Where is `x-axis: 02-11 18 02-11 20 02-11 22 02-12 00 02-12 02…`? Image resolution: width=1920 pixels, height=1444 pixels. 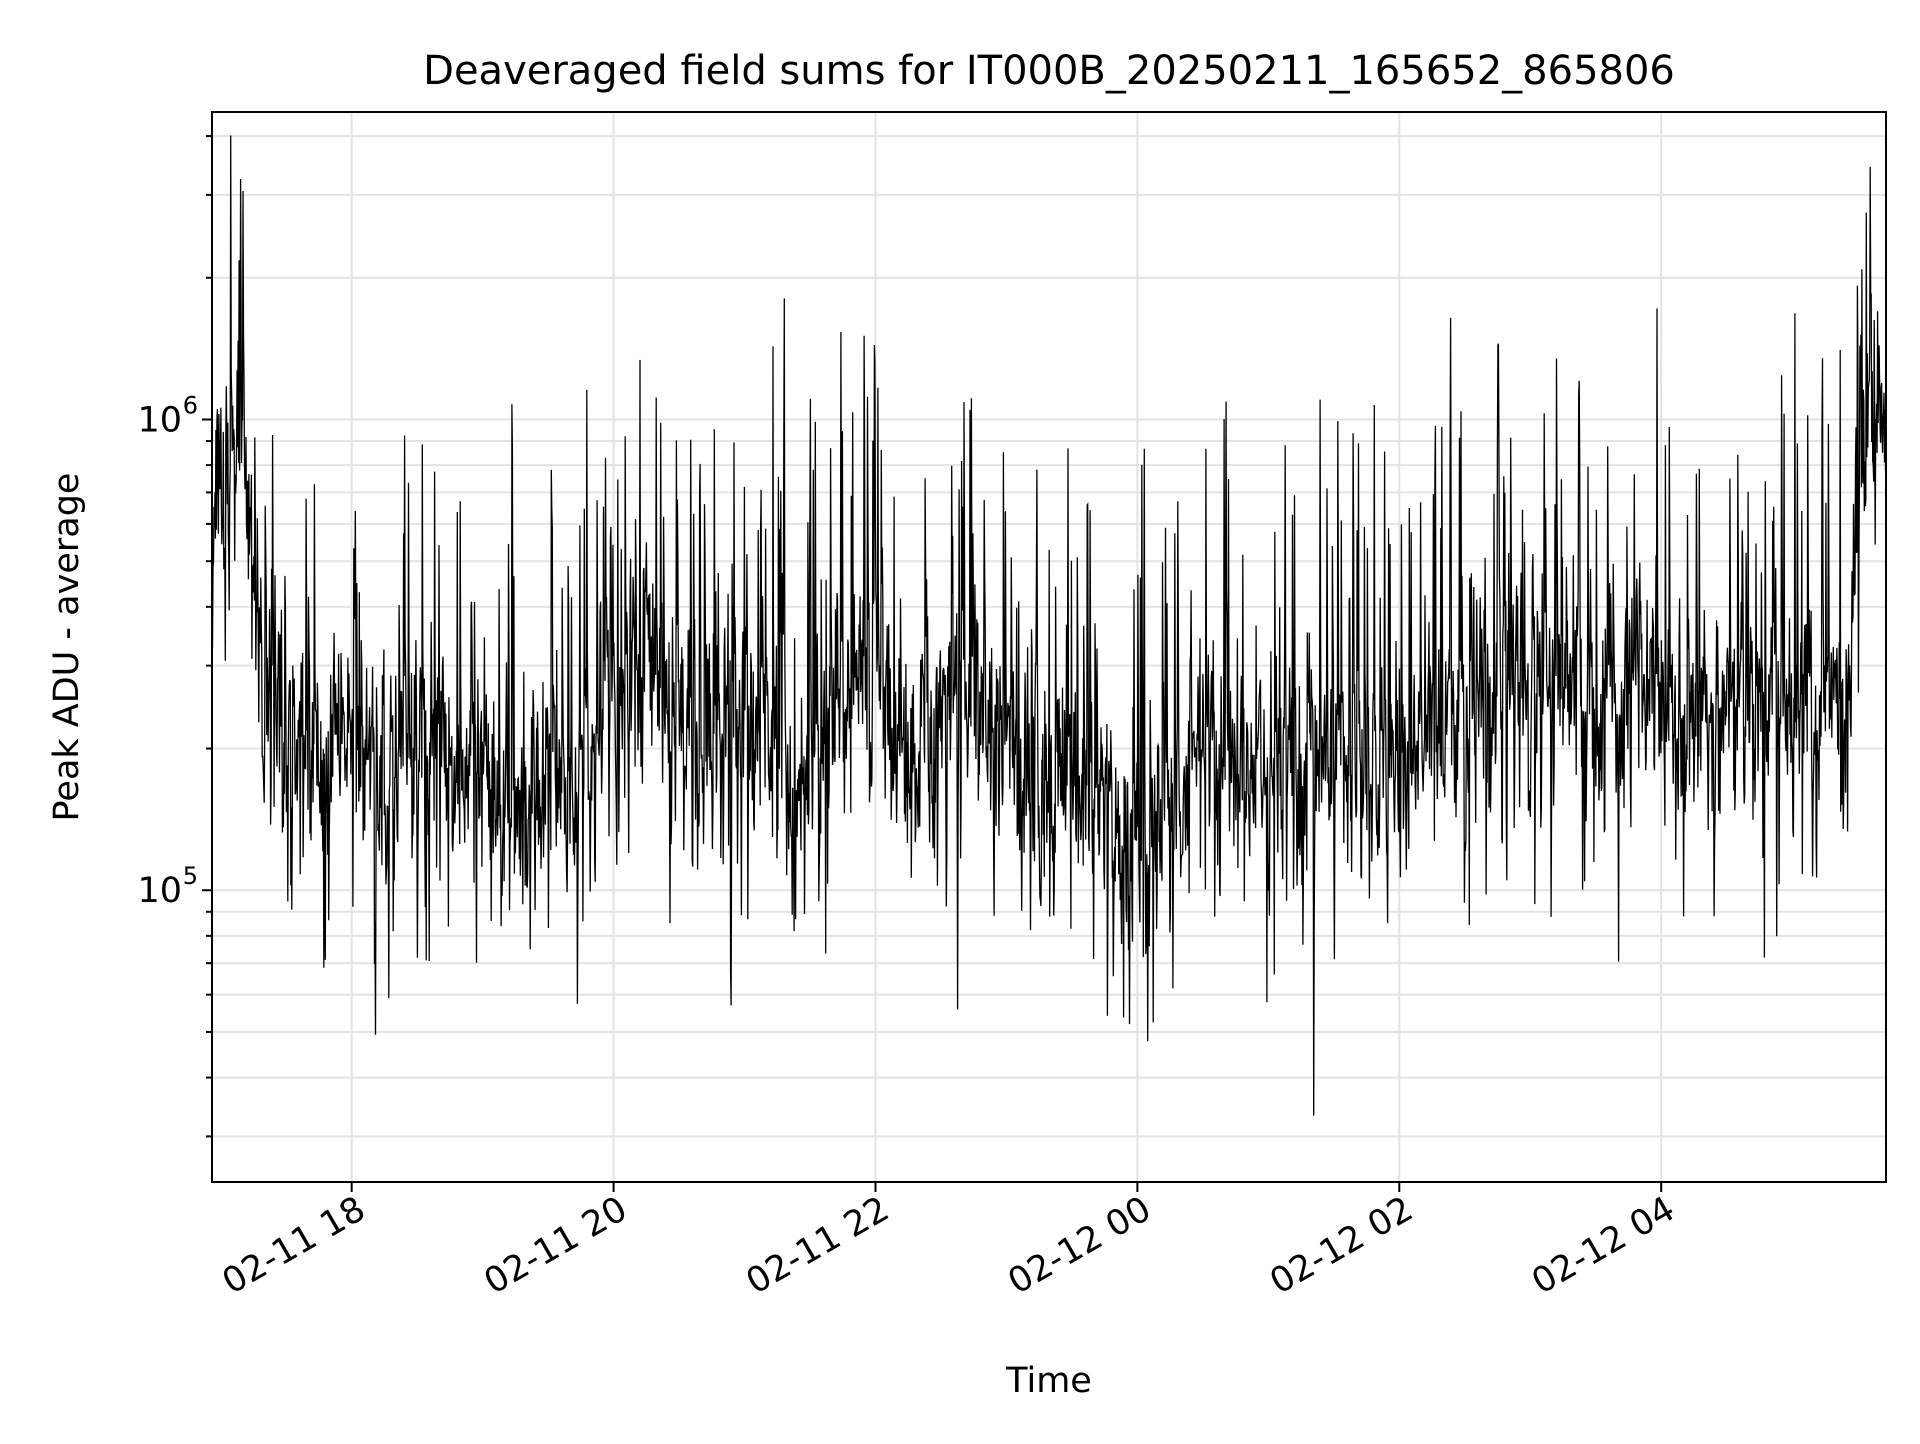
x-axis: 02-11 18 02-11 20 02-11 22 02-12 00 02-12 02… is located at coordinates (949, 1242).